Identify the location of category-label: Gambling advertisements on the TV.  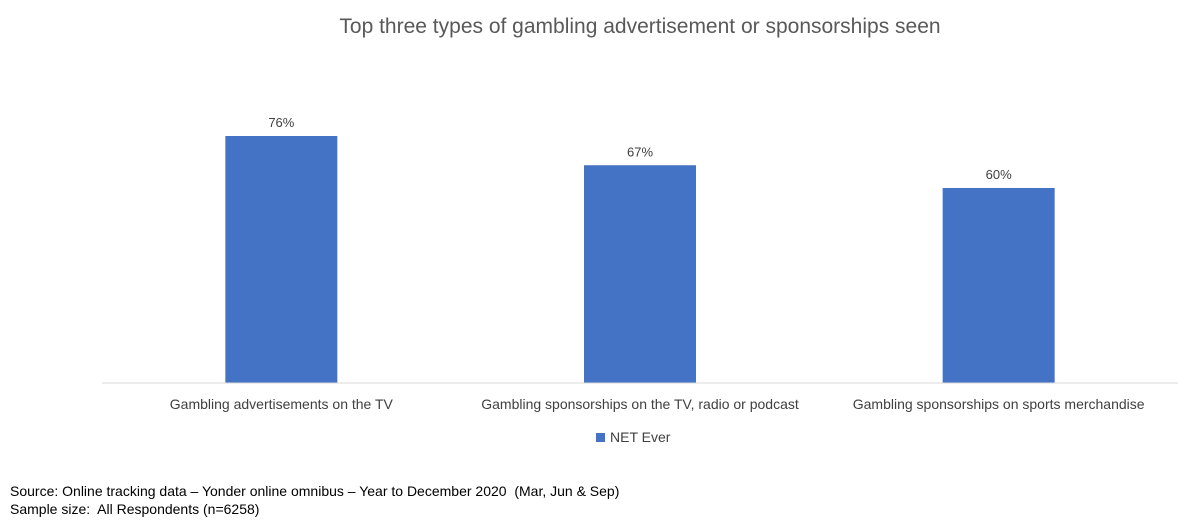
(282, 404).